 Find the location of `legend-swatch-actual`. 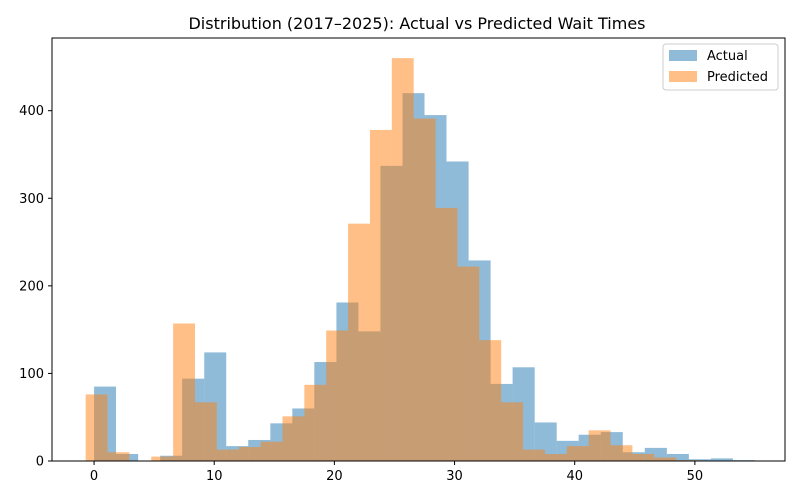

legend-swatch-actual is located at coordinates (683, 55).